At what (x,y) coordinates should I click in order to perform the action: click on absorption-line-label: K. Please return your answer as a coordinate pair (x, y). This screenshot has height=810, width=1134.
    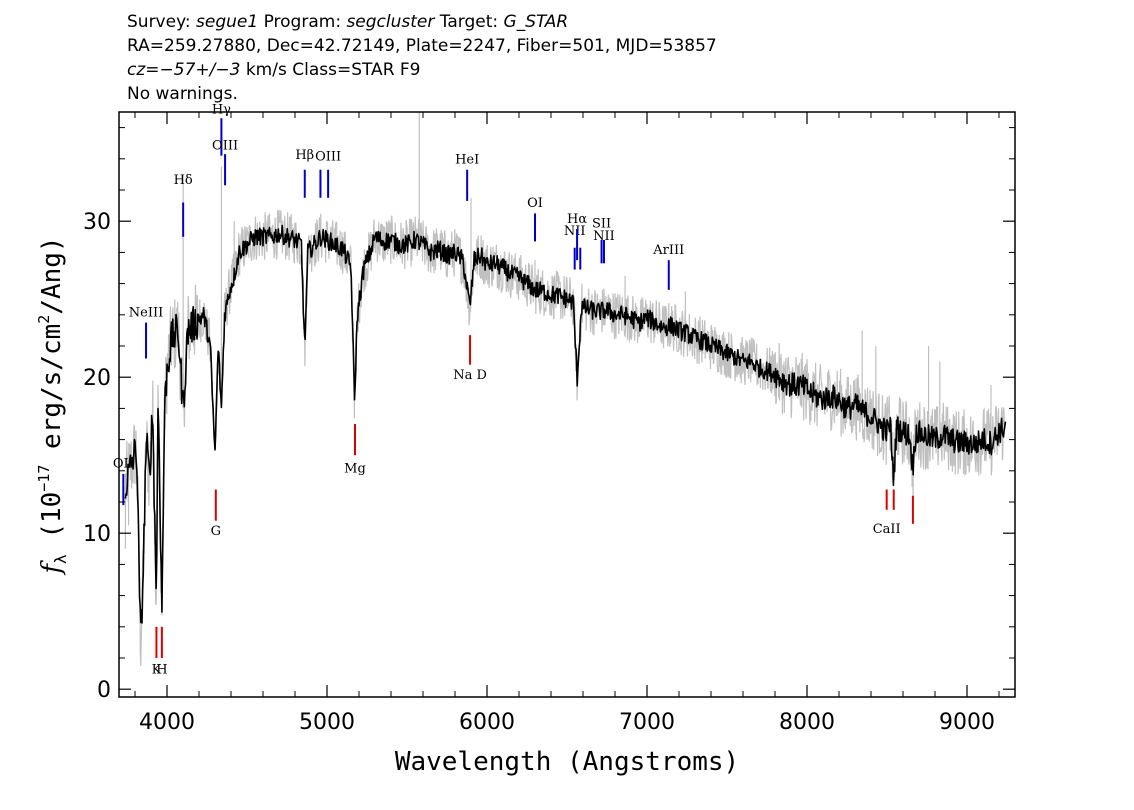
    Looking at the image, I should click on (157, 670).